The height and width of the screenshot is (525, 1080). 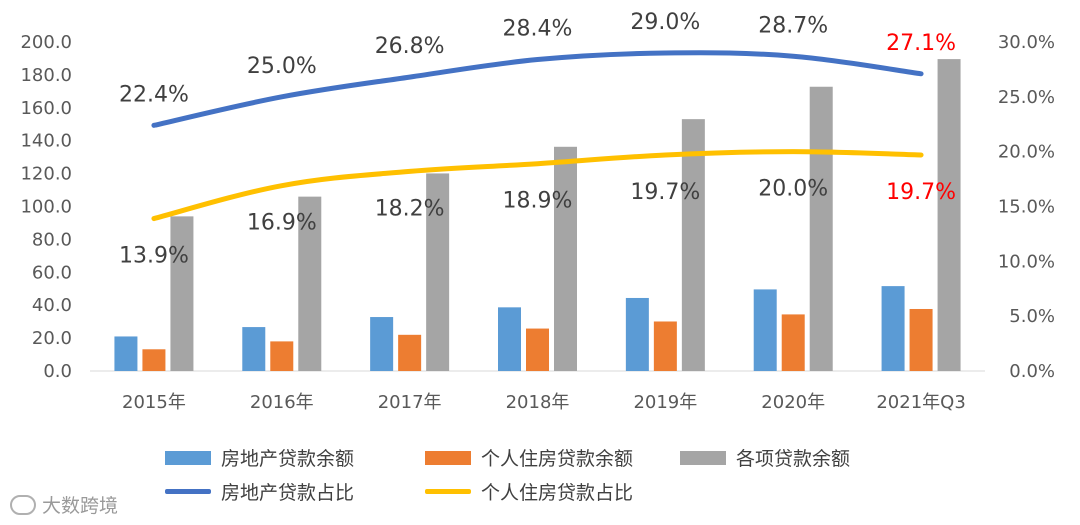 I want to click on legend-bar-total-loans: 各项贷款余额, so click(x=765, y=457).